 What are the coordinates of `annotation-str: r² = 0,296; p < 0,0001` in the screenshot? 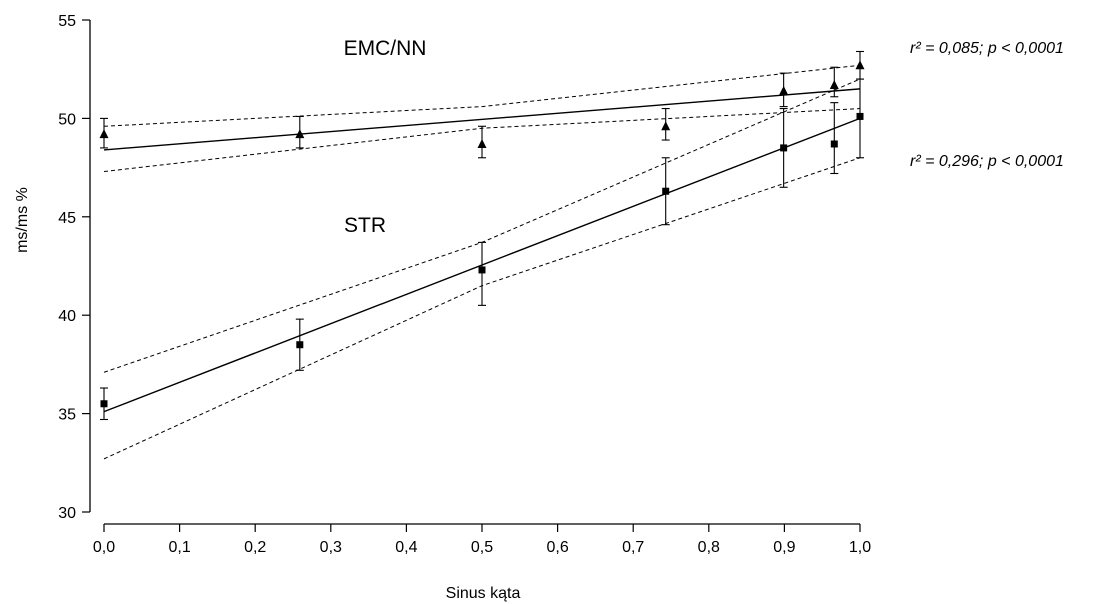 It's located at (987, 161).